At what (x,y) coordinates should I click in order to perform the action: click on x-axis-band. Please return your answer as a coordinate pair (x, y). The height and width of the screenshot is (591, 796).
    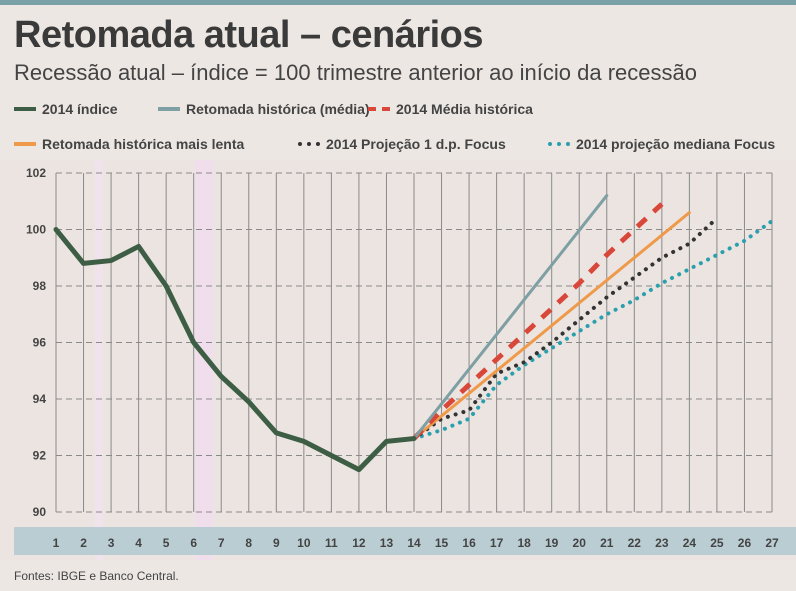
    Looking at the image, I should click on (405, 541).